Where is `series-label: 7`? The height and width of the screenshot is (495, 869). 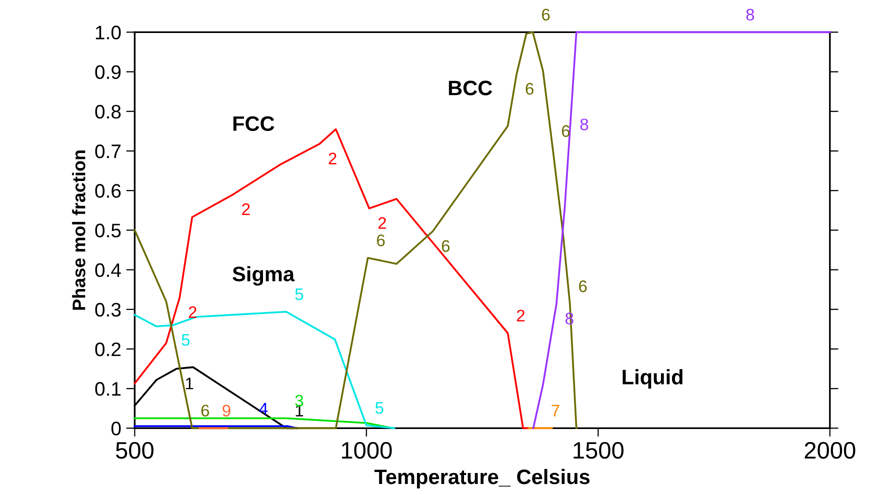
series-label: 7 is located at coordinates (556, 410).